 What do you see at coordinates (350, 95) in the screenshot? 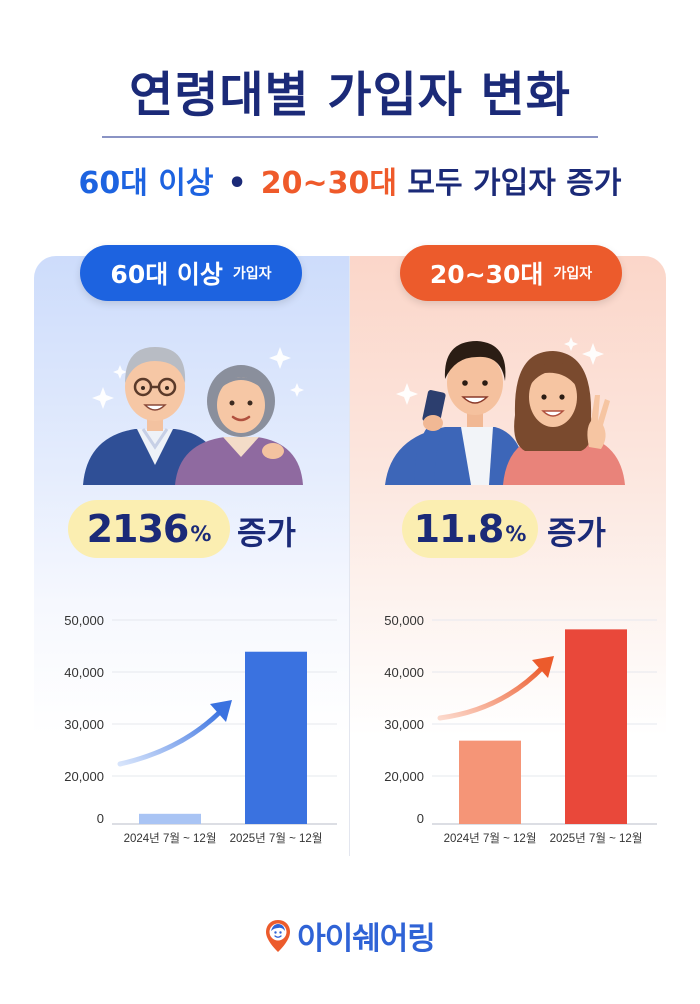
I see `page-title: 연령대별 가입자 변화` at bounding box center [350, 95].